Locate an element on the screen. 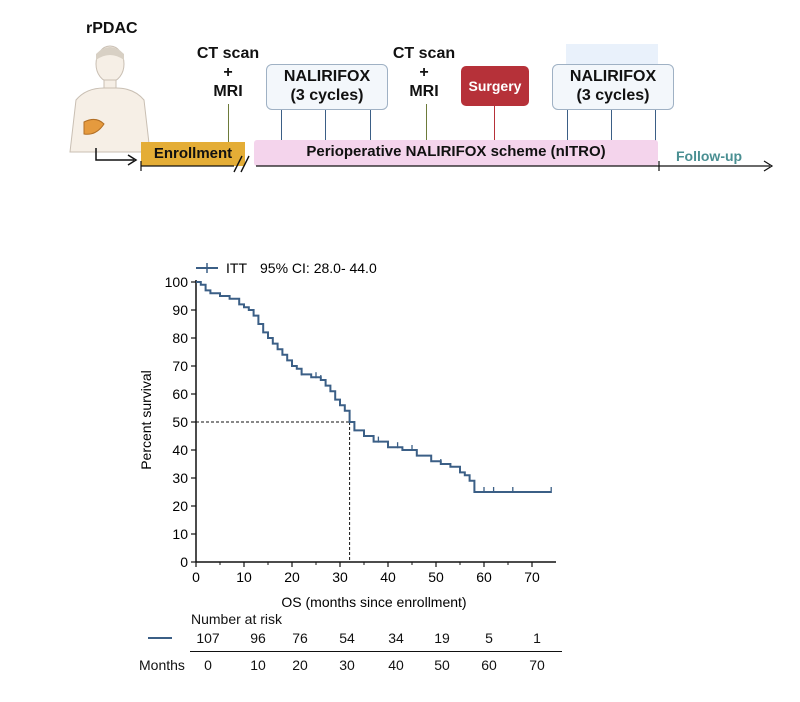 Image resolution: width=800 pixels, height=702 pixels. surgery-tick is located at coordinates (494, 126).